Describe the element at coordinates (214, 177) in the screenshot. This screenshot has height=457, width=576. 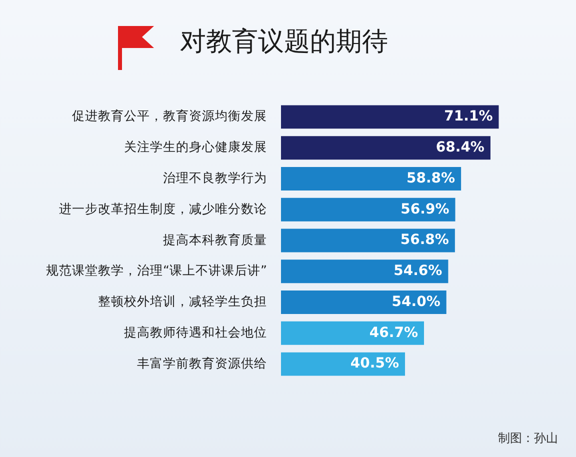
I see `y-tick-label: 治理不良教学行为` at that location.